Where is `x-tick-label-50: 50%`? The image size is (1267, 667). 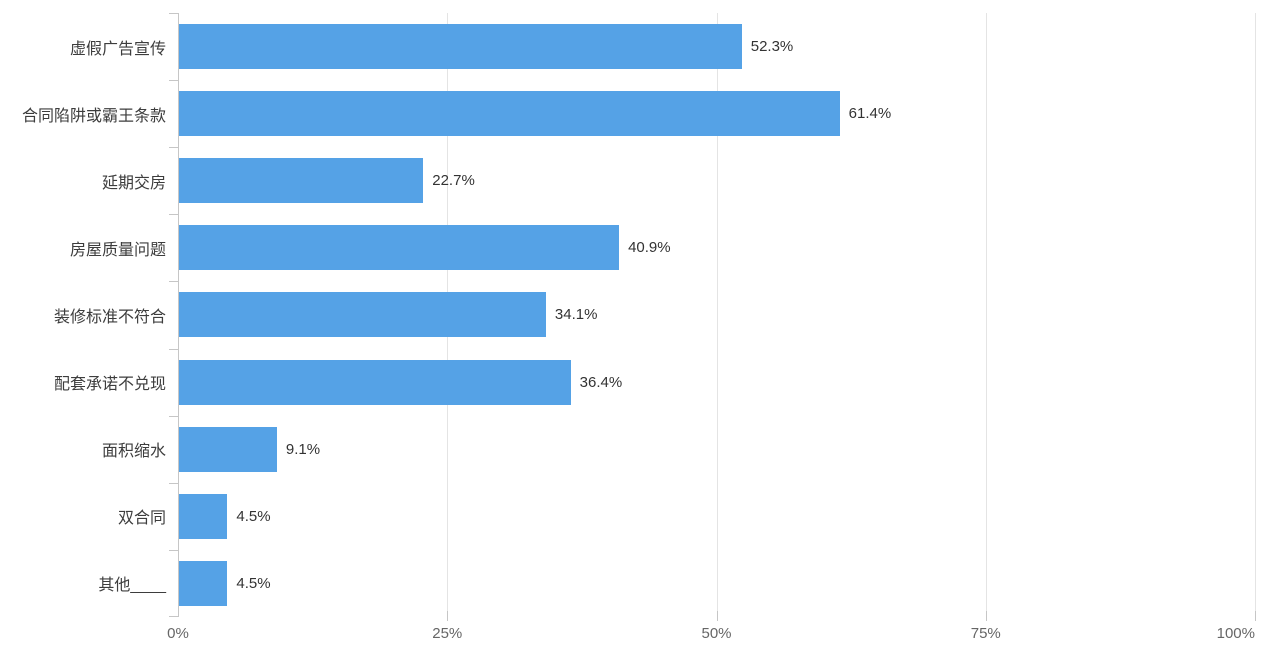
x-tick-label-50: 50% is located at coordinates (716, 633).